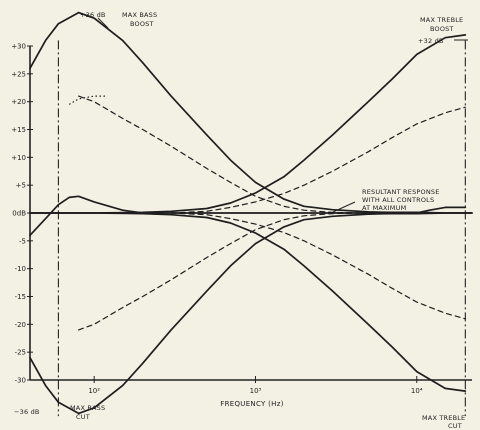 The image size is (480, 430). What do you see at coordinates (18, 158) in the screenshot?
I see `y-tick-label: +10` at bounding box center [18, 158].